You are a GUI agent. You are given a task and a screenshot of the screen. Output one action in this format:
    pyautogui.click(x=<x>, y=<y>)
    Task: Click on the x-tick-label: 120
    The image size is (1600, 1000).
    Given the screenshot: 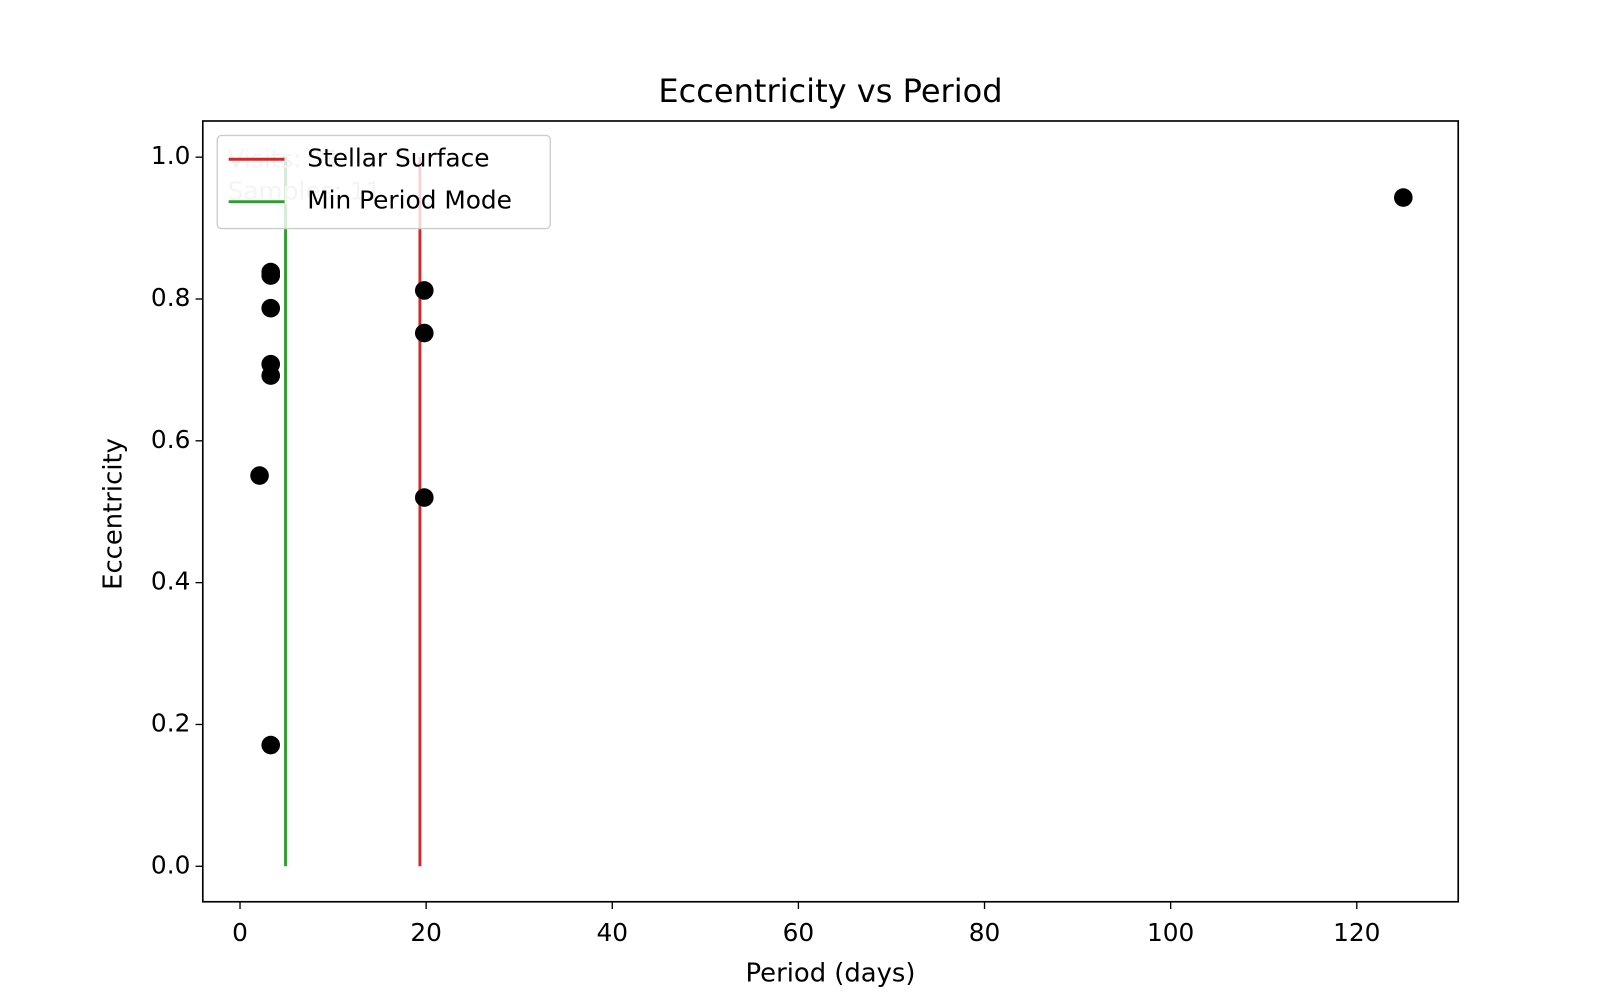 What is the action you would take?
    pyautogui.click(x=1356, y=932)
    